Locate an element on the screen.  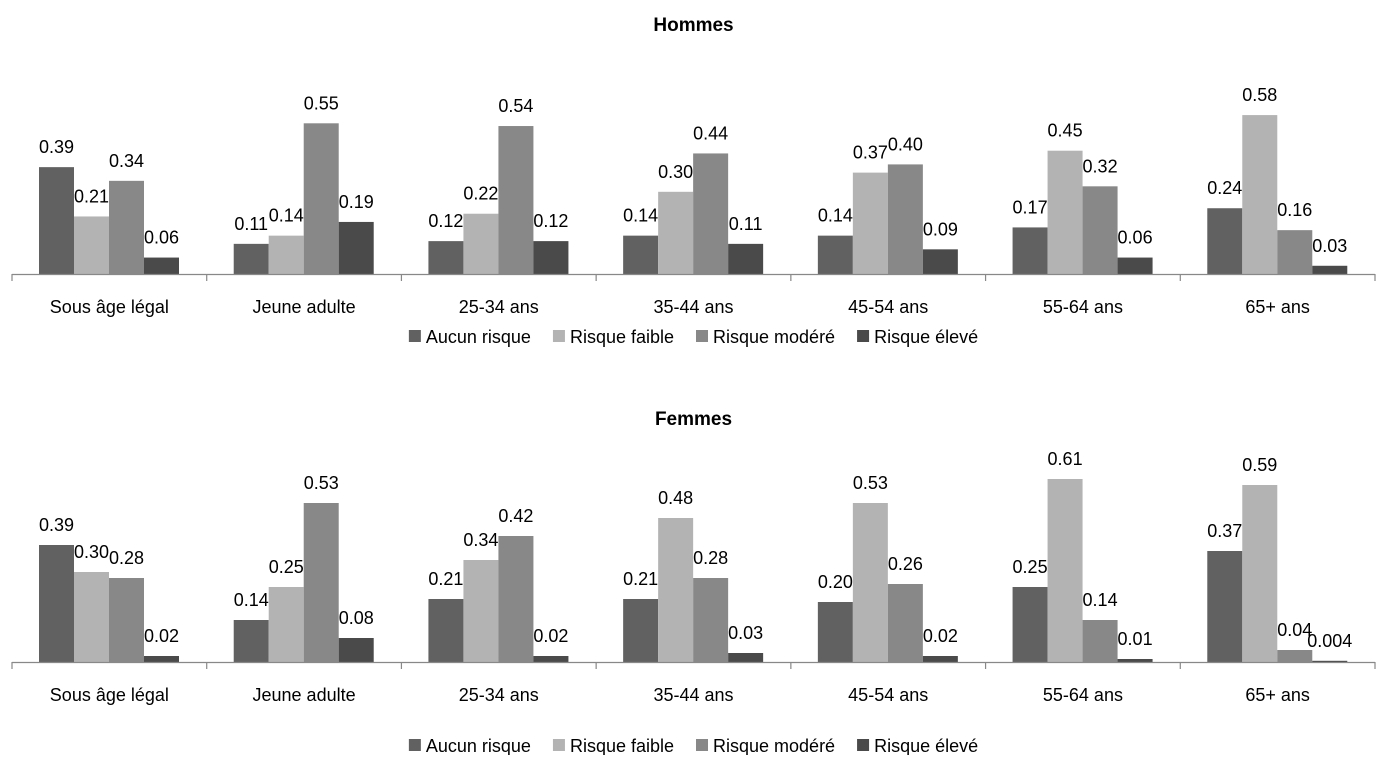
legend-label: Aucun risque is located at coordinates (478, 745).